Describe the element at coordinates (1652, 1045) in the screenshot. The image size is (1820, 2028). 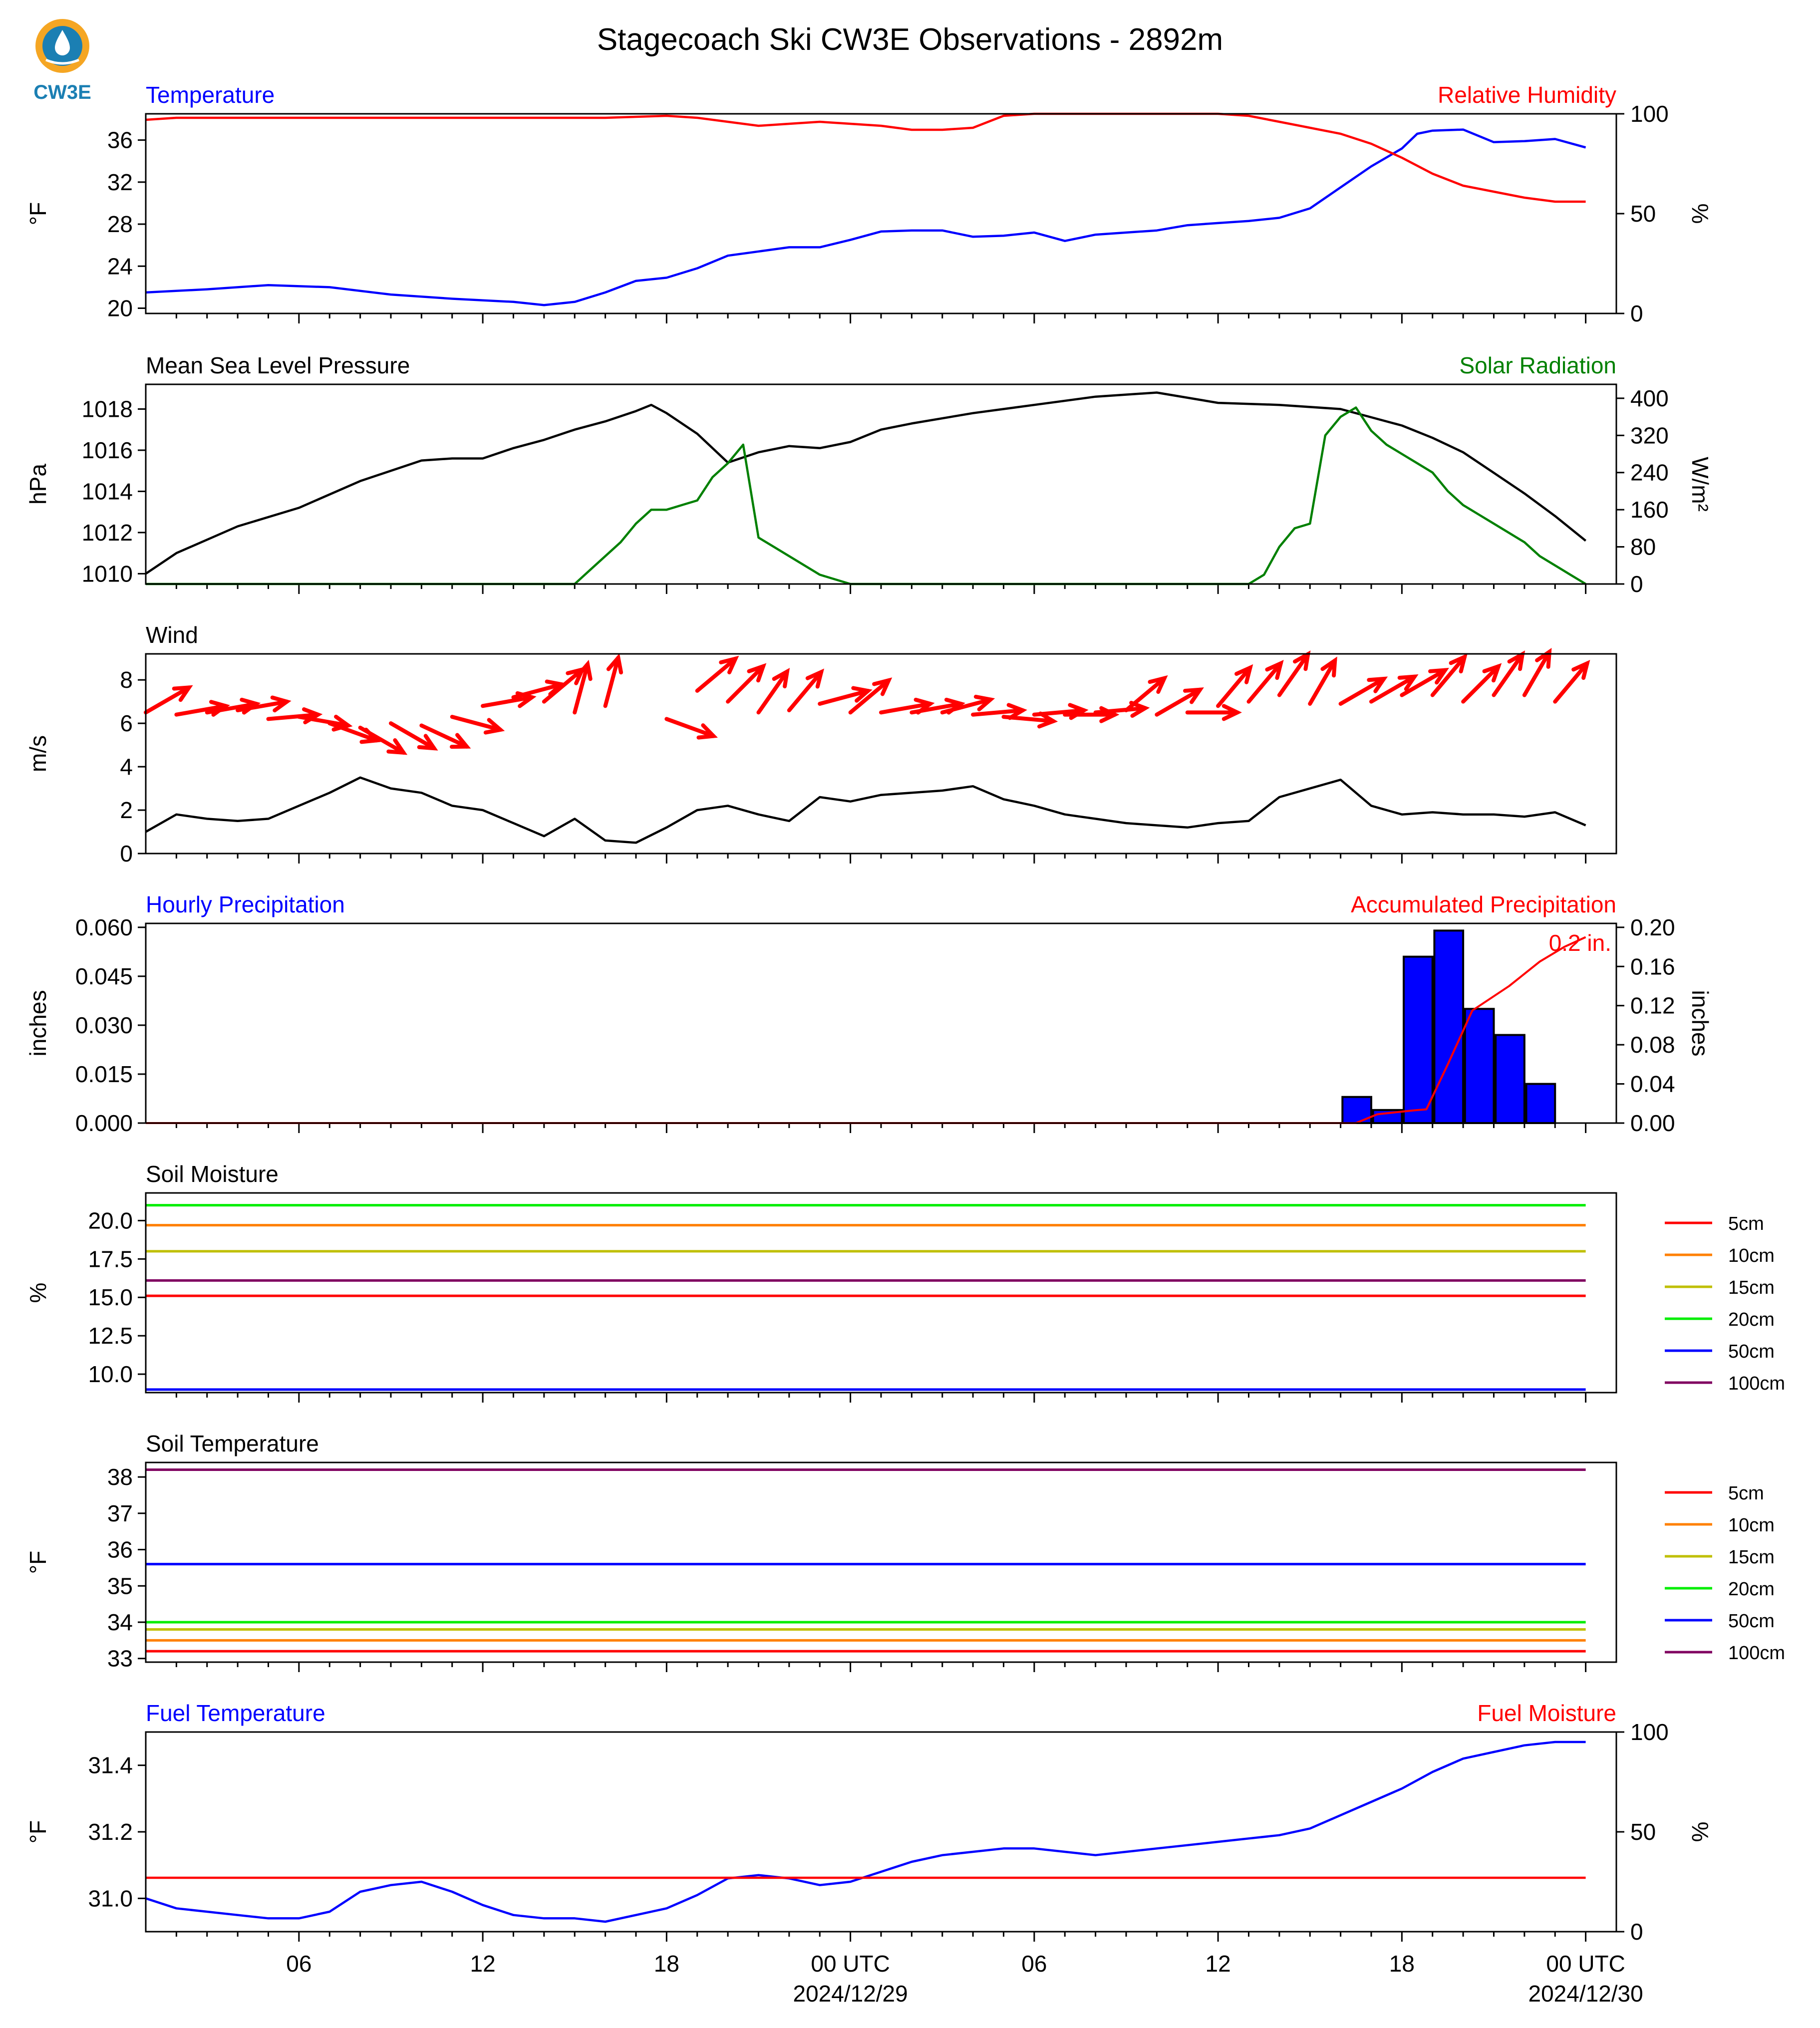
I see `y-right-tick-label: 0.08` at that location.